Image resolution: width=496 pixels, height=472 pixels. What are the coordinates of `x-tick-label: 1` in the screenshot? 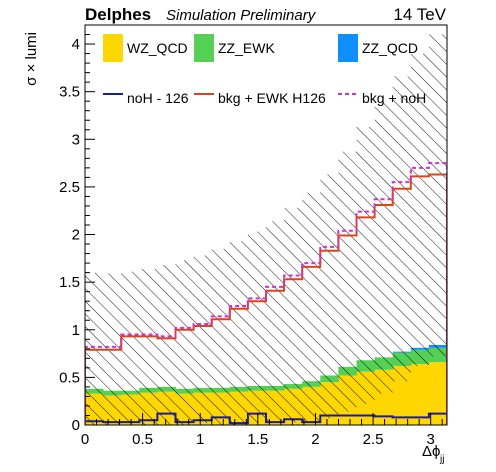 It's located at (200, 439).